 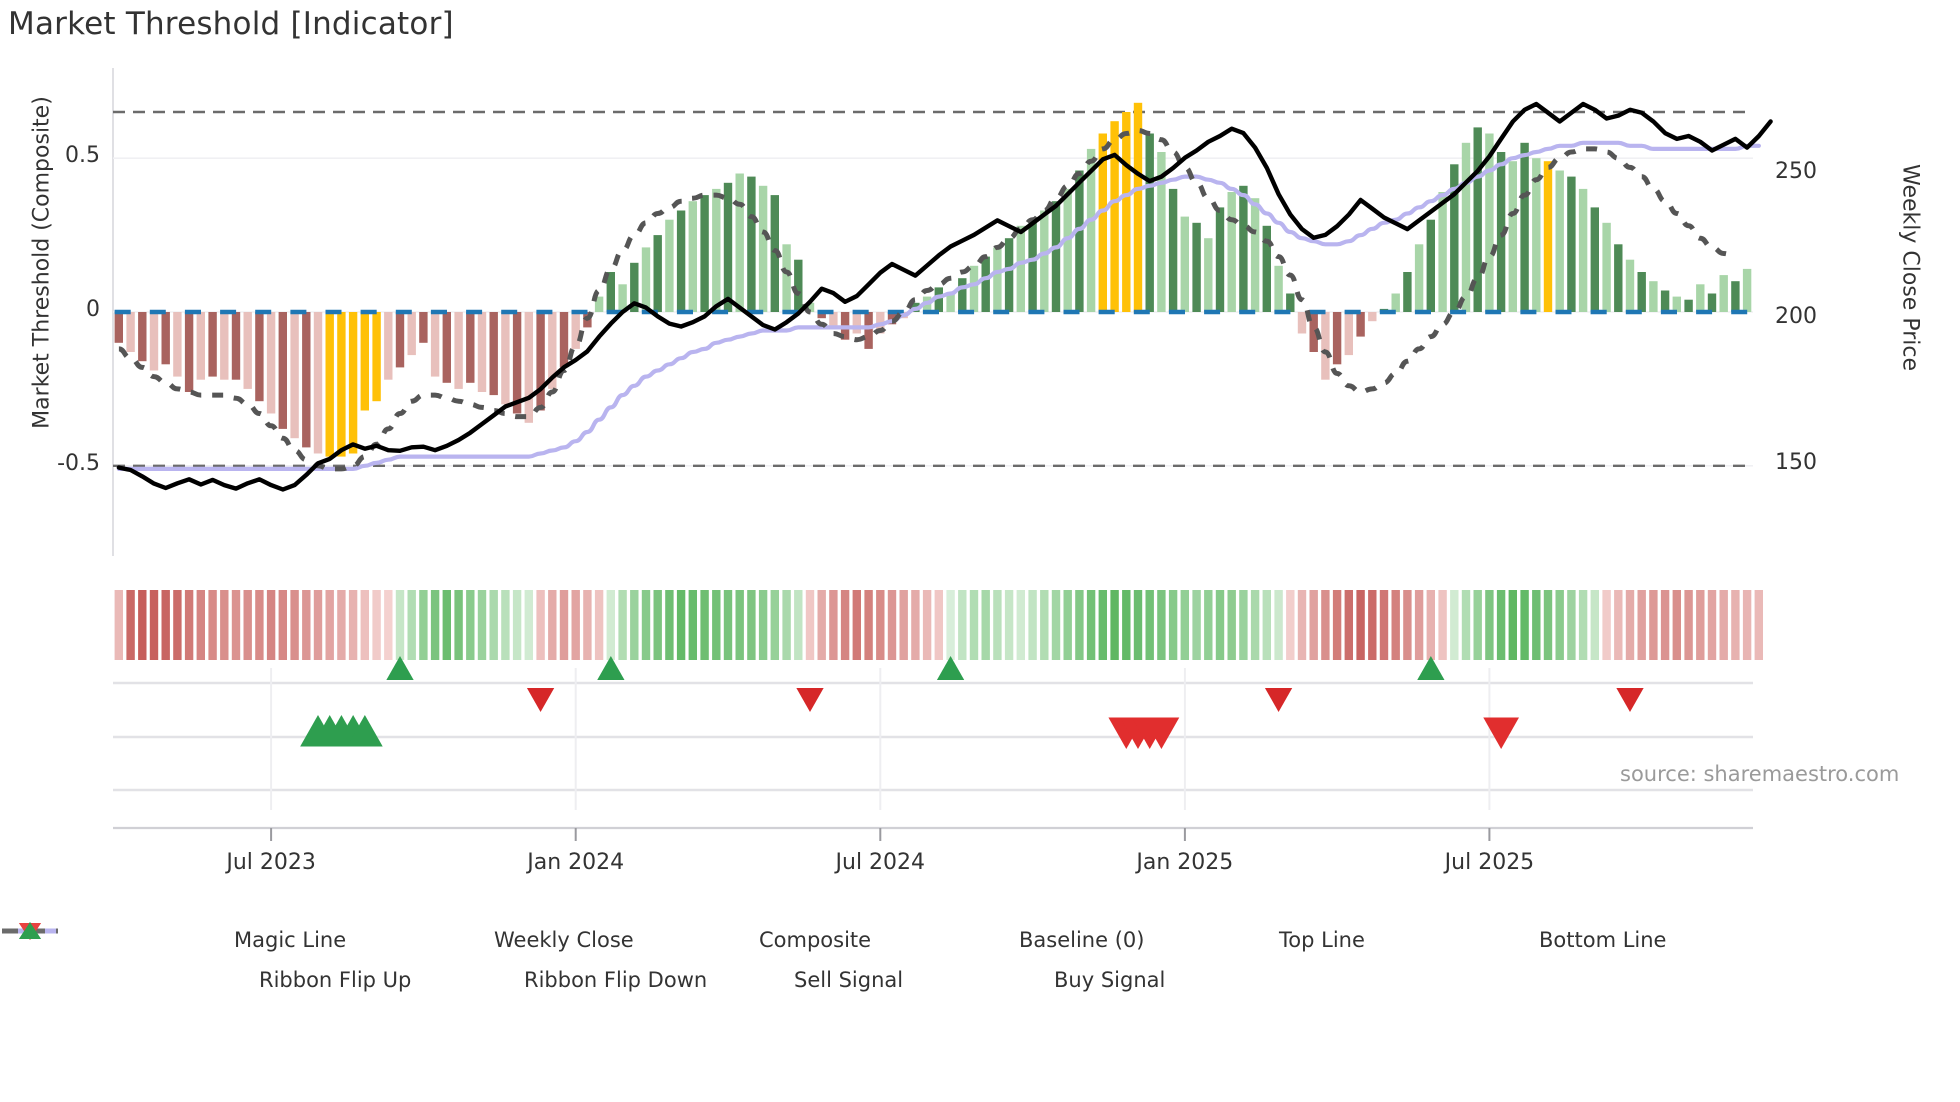 What do you see at coordinates (1796, 317) in the screenshot?
I see `y-tick-right-1: 200` at bounding box center [1796, 317].